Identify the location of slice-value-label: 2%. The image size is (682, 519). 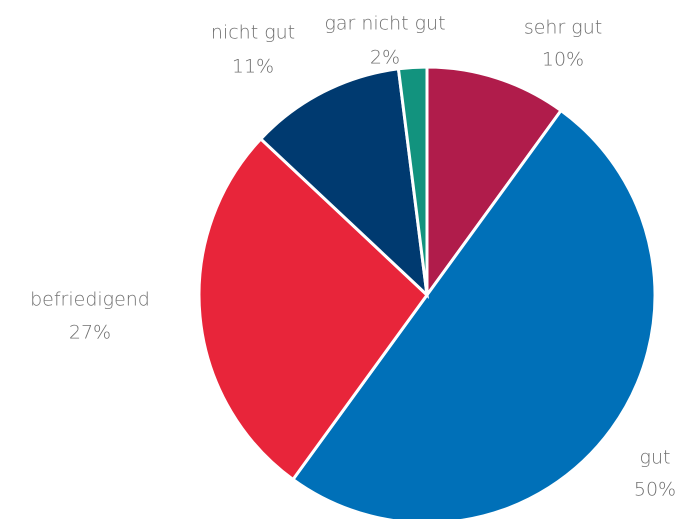
(385, 58).